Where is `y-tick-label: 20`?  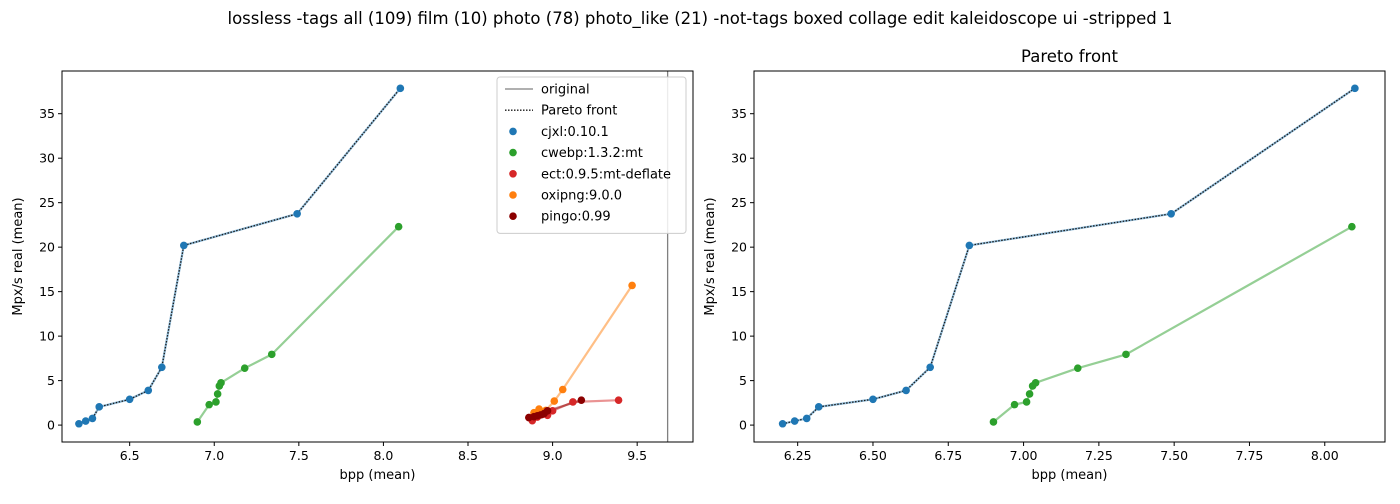
y-tick-label: 20 is located at coordinates (739, 247).